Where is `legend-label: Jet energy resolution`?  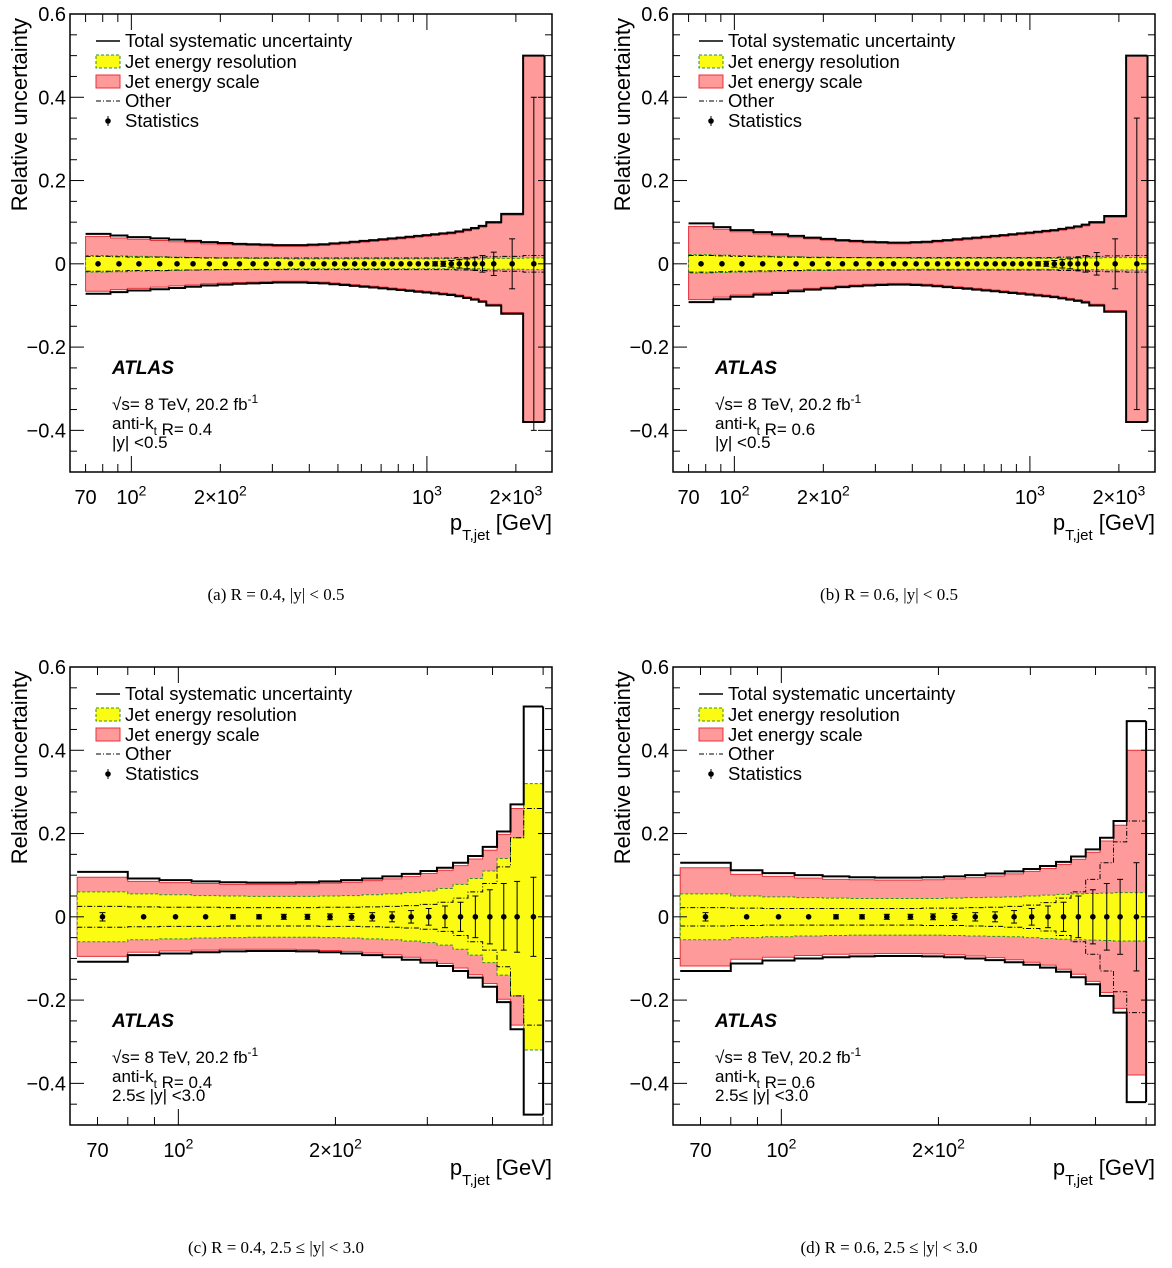
legend-label: Jet energy resolution is located at coordinates (814, 714).